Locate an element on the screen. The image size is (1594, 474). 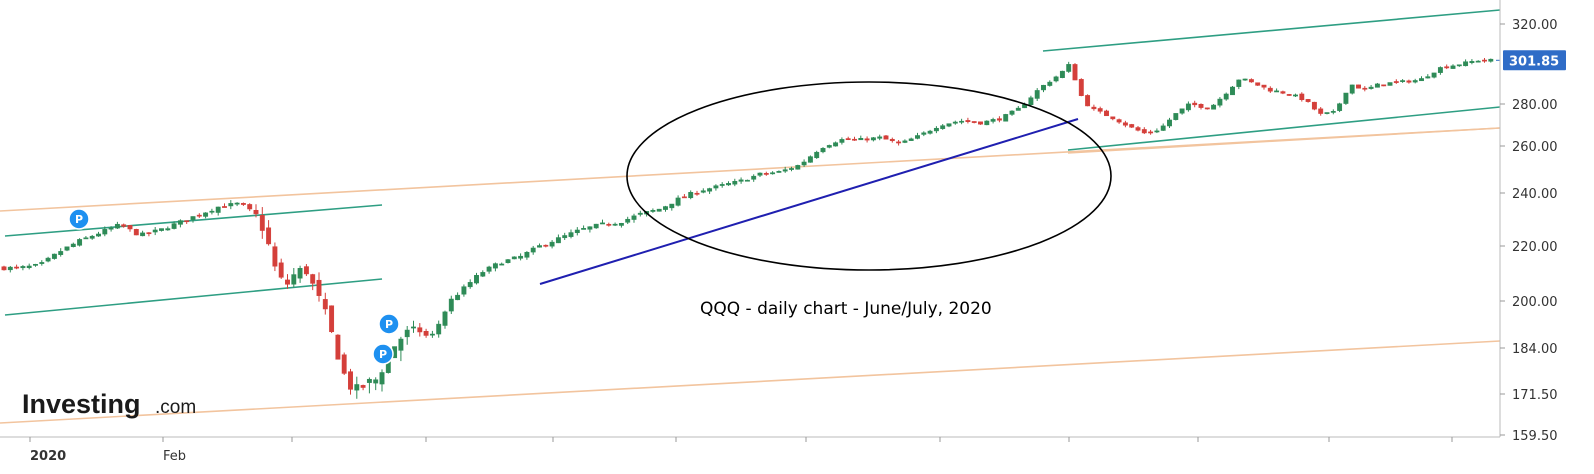
y-tick-label: 171.50 is located at coordinates (1535, 395).